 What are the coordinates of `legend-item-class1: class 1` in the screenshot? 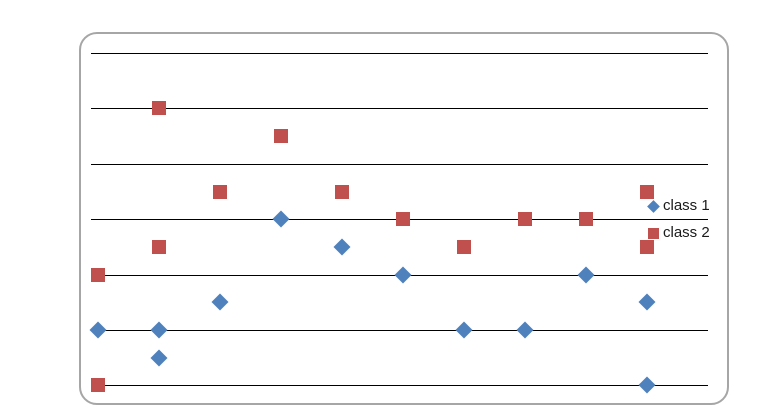 It's located at (677, 206).